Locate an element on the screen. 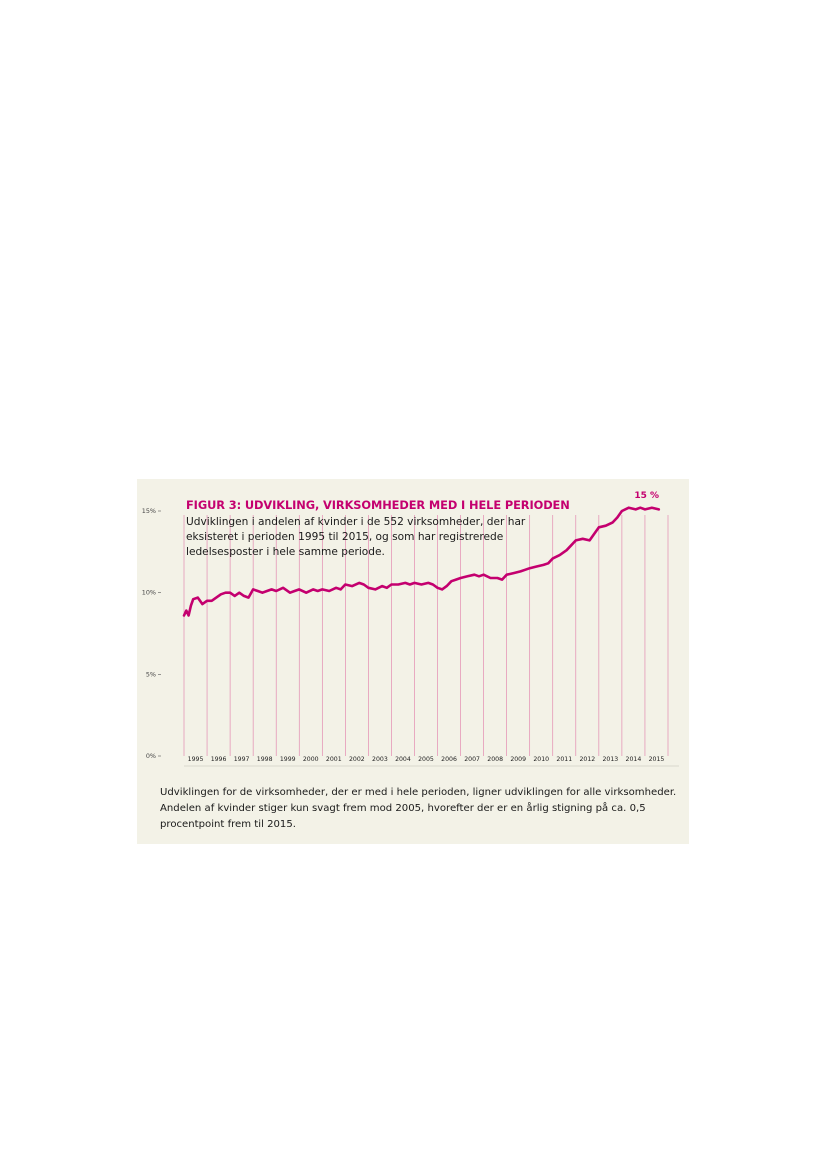 The image size is (827, 1169). x-tick-label-1995: 1995 is located at coordinates (196, 759).